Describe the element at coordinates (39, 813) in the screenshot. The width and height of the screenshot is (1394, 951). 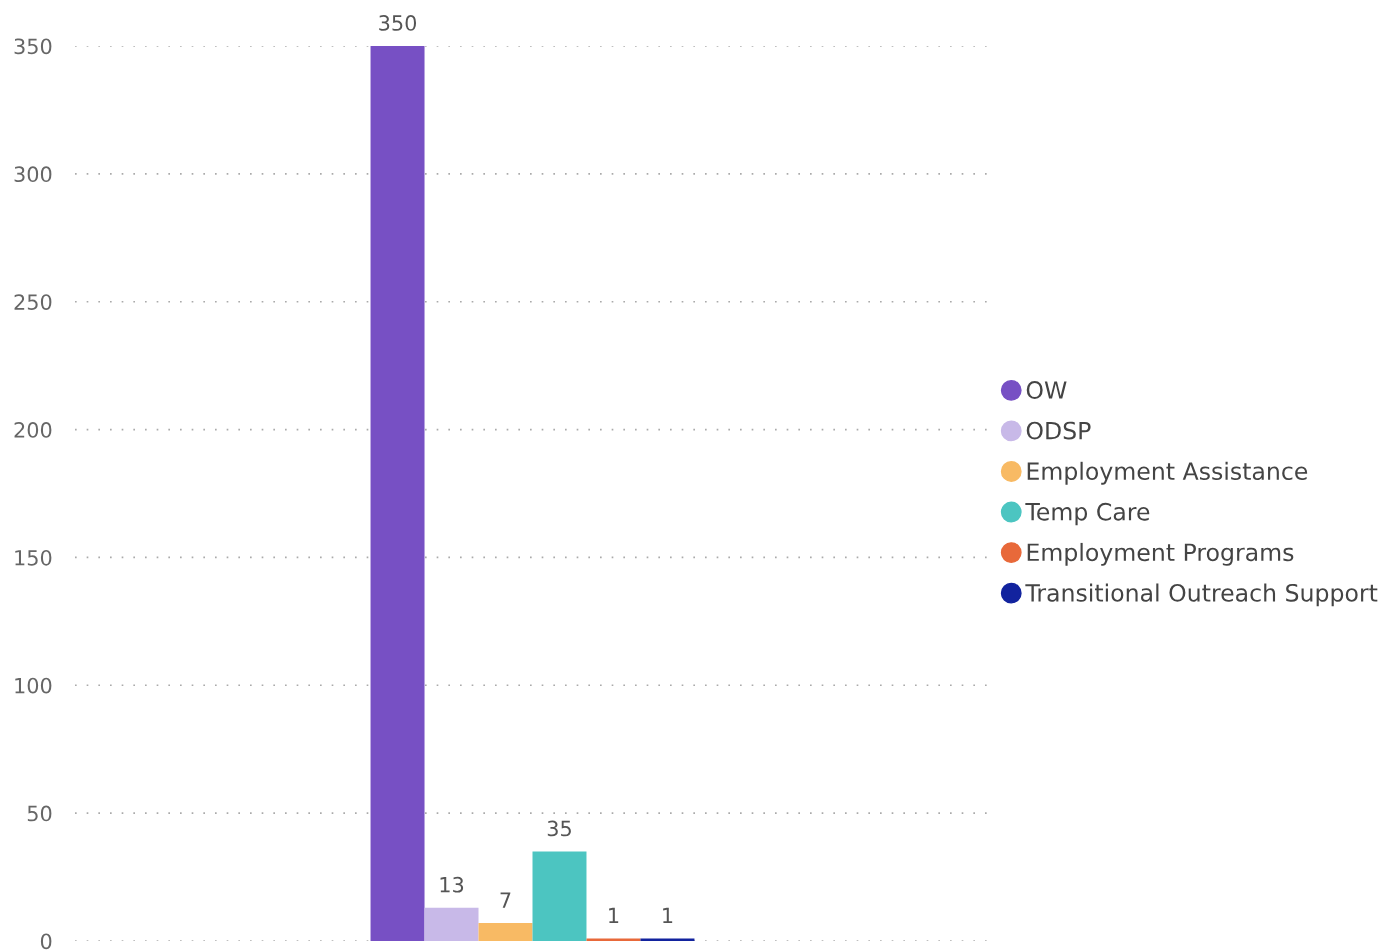
I see `y-tick-label: 50` at that location.